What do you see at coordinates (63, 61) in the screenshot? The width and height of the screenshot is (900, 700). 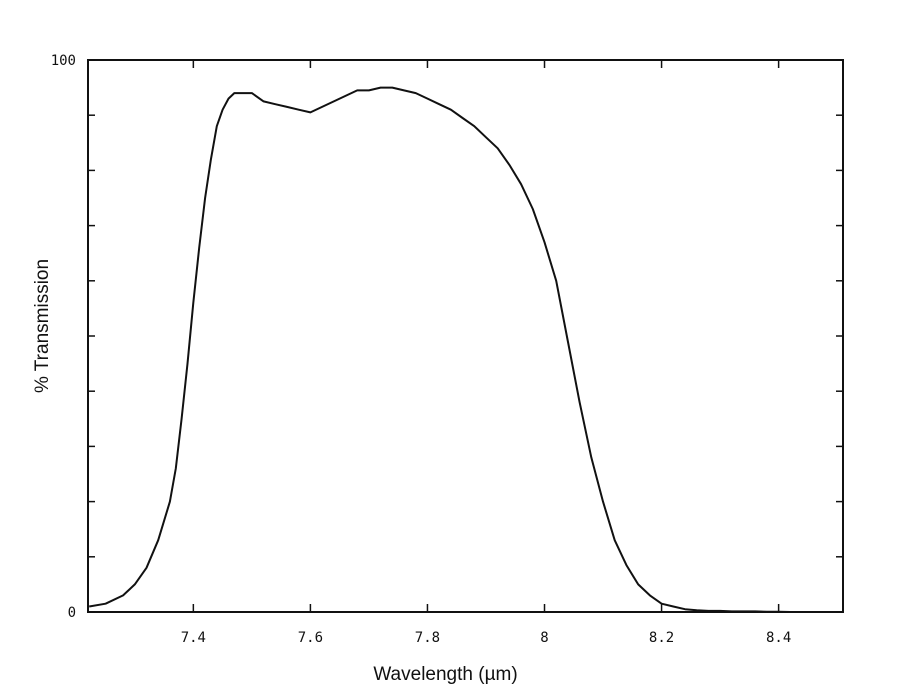 I see `y-tick-label: 100` at bounding box center [63, 61].